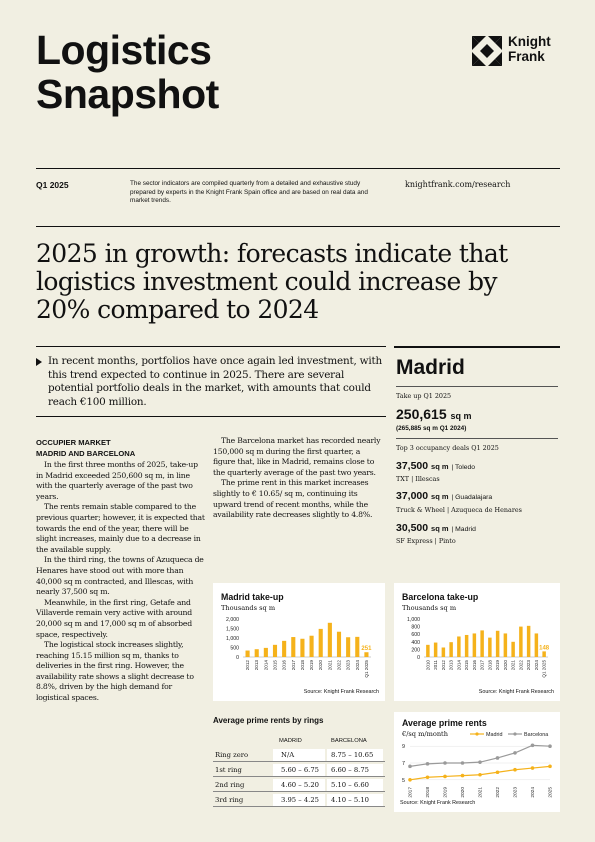 The height and width of the screenshot is (842, 595). I want to click on logo-line-2: Frank, so click(526, 56).